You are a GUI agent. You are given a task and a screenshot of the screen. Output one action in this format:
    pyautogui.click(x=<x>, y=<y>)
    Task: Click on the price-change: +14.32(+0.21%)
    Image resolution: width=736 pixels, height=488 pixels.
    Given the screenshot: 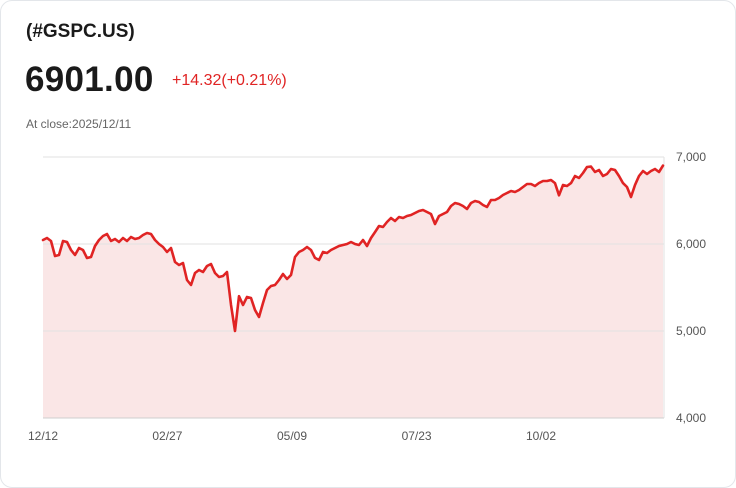 What is the action you would take?
    pyautogui.click(x=229, y=80)
    